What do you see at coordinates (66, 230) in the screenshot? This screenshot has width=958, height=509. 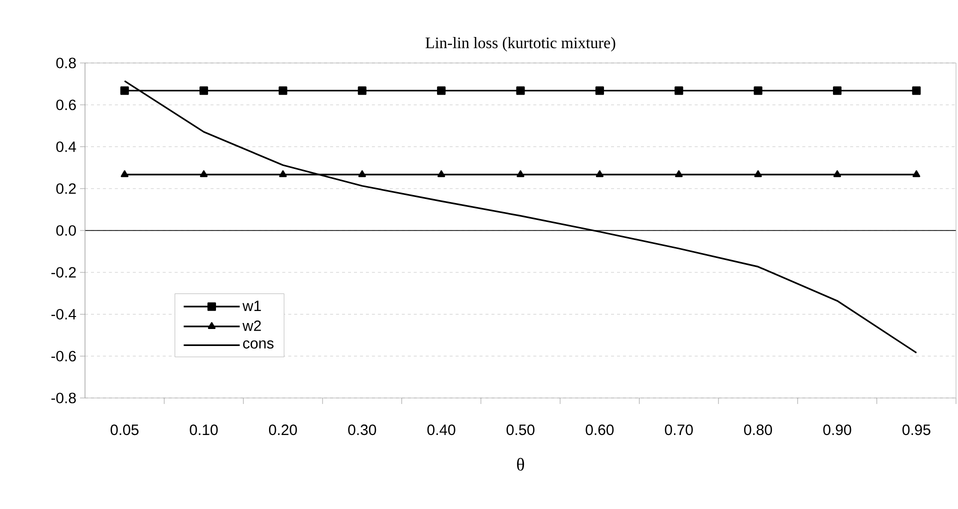 I see `y-tick-label: 0.0` at bounding box center [66, 230].